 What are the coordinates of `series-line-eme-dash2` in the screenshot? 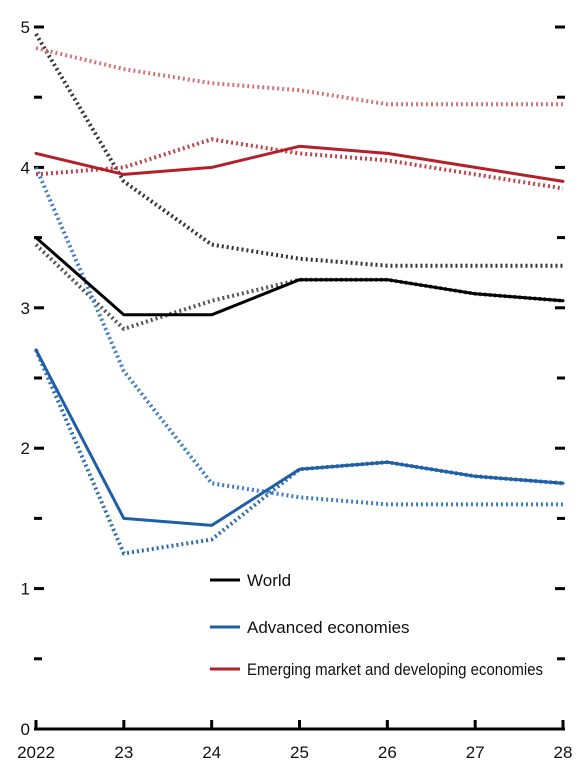 It's located at (299, 76).